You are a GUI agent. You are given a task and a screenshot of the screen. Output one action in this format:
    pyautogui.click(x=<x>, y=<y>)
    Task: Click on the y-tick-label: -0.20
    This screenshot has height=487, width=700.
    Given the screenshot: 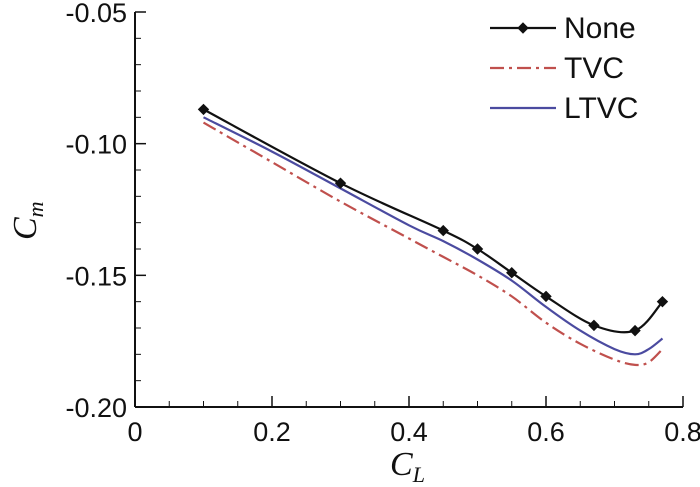 What is the action you would take?
    pyautogui.click(x=96, y=408)
    